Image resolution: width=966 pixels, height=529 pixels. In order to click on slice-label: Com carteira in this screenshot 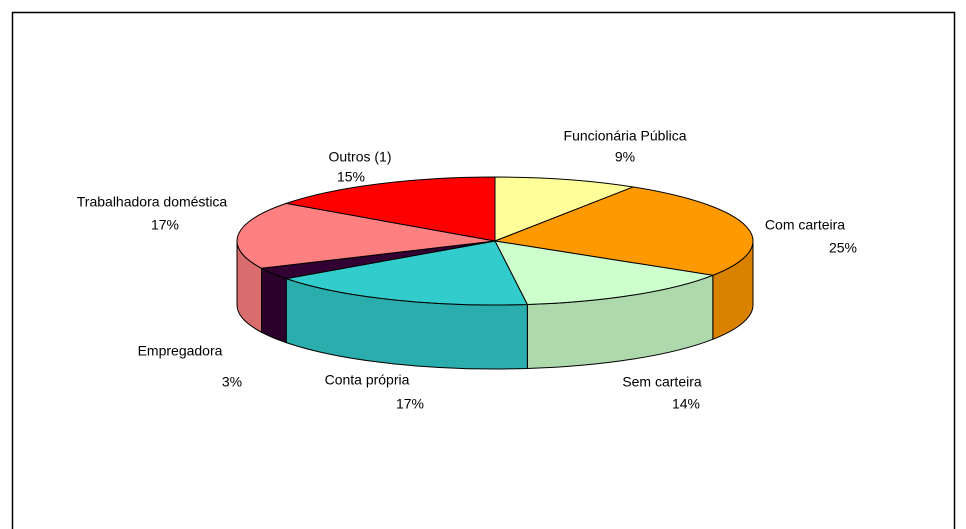, I will do `click(805, 225)`.